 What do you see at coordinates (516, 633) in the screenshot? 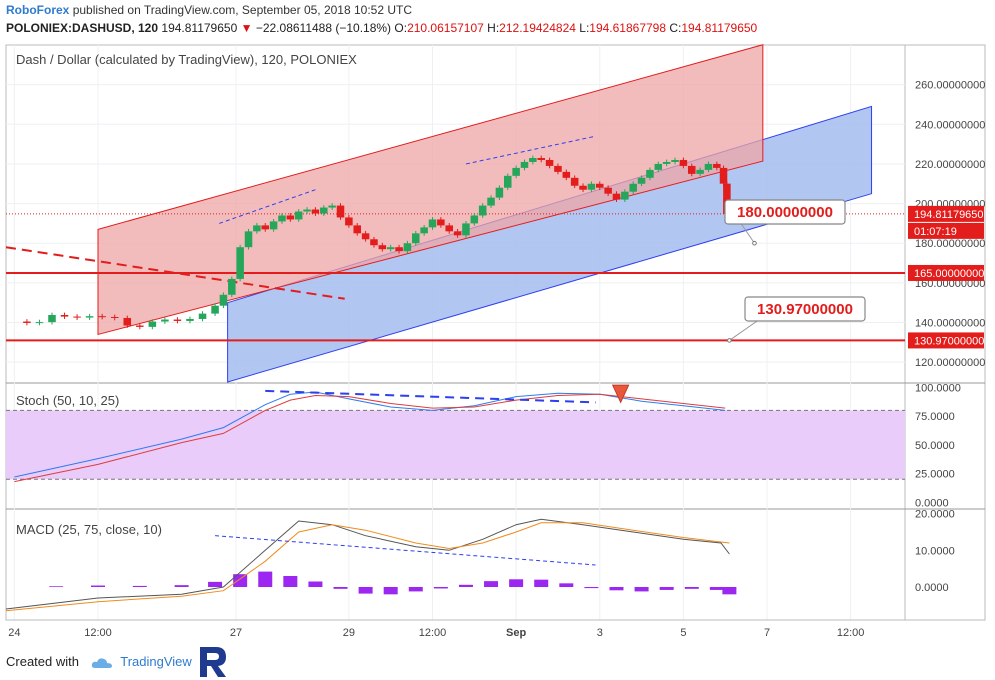
I see `time-tick-label-5: Sep` at bounding box center [516, 633].